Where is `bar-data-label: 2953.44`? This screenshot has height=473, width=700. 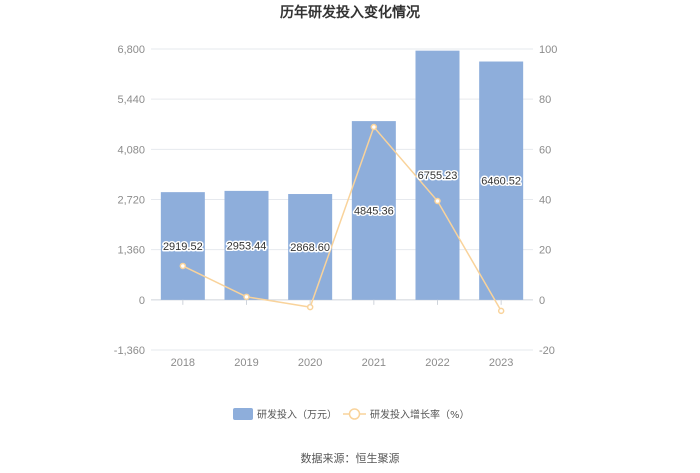
bar-data-label: 2953.44 is located at coordinates (247, 246).